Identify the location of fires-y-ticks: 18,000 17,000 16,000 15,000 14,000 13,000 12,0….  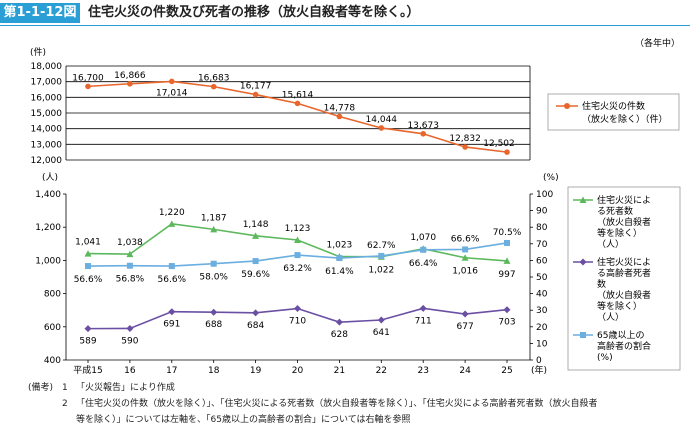
(47, 114).